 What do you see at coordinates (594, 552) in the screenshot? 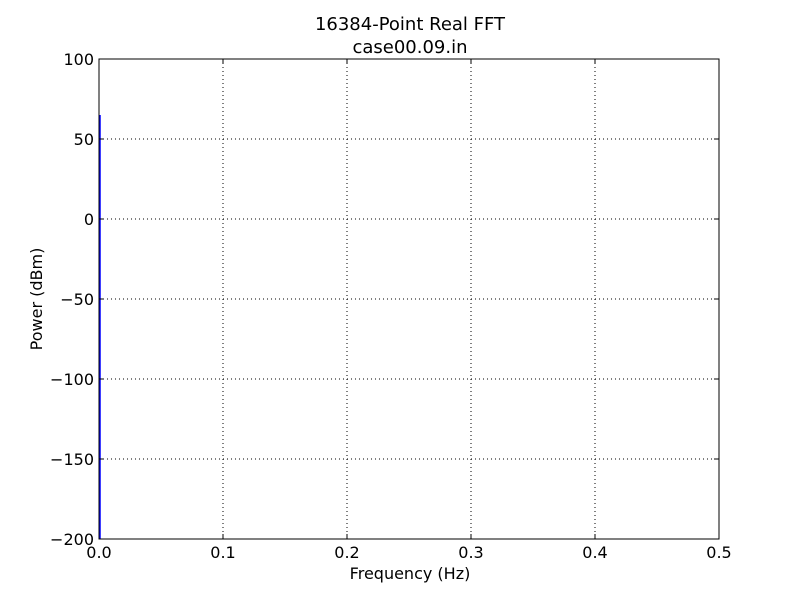
I see `x-tick-label: 0.4` at bounding box center [594, 552].